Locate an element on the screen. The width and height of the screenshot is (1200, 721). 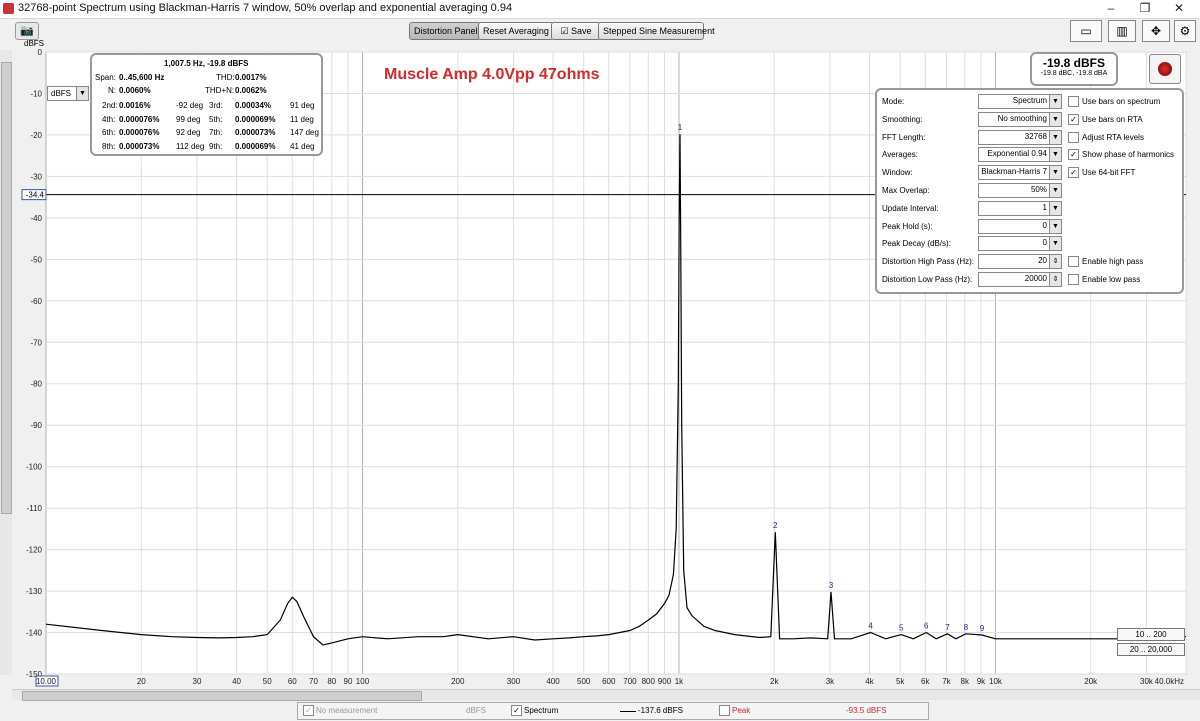
harmonic-label: 7th: is located at coordinates (216, 132).